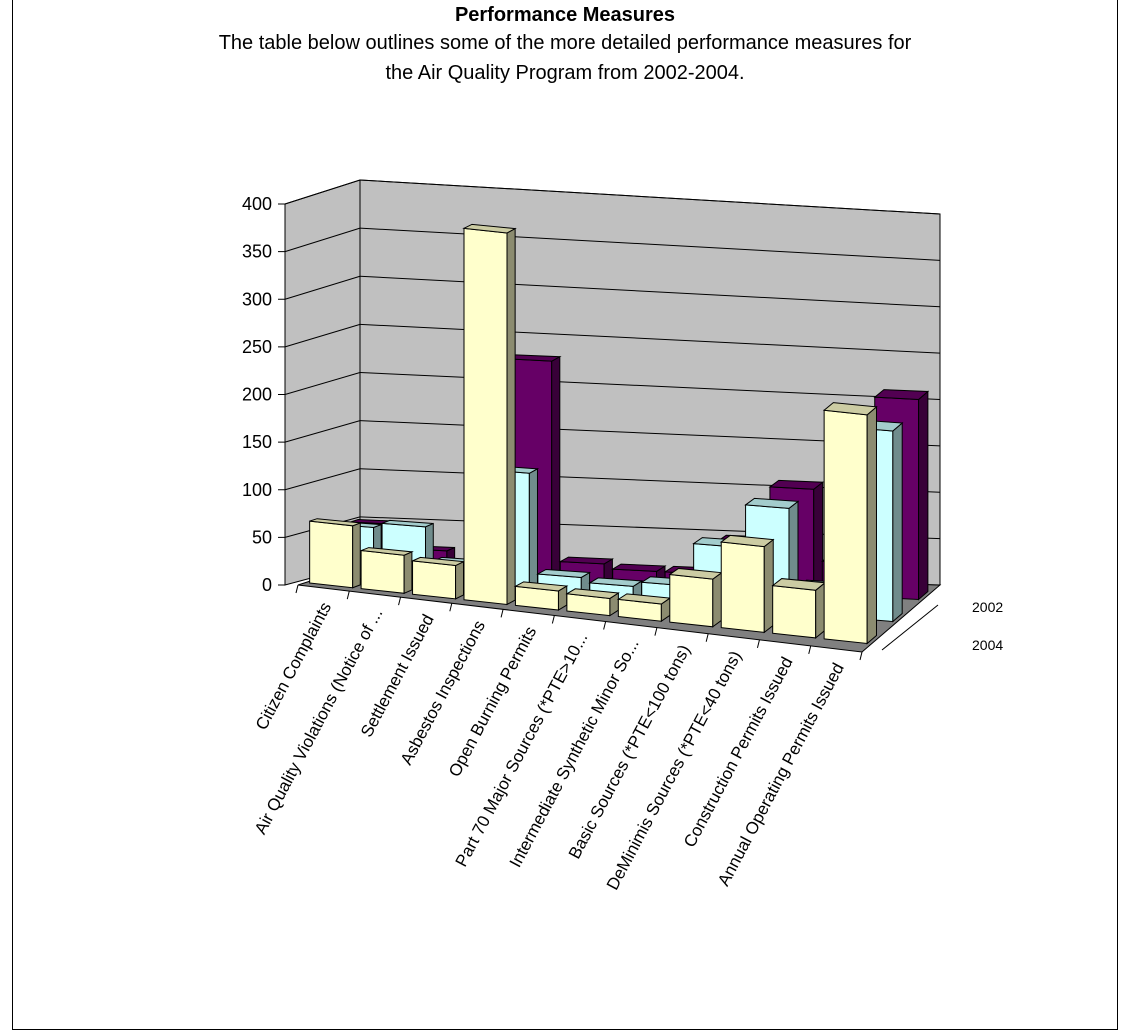  What do you see at coordinates (257, 442) in the screenshot?
I see `y-tick-label: 150` at bounding box center [257, 442].